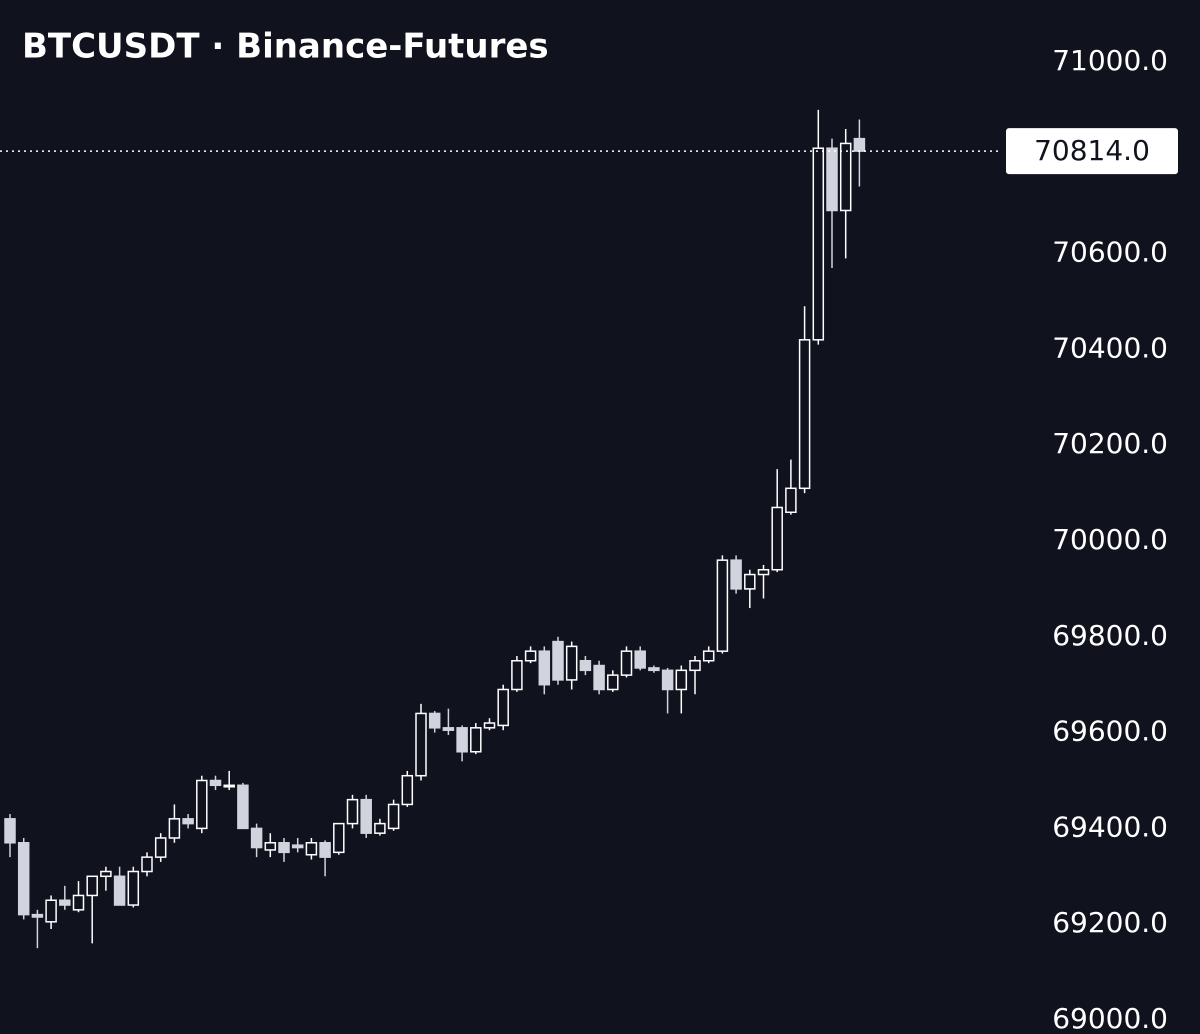 This screenshot has width=1200, height=1034. What do you see at coordinates (1110, 922) in the screenshot?
I see `y-tick-label: 69200.0` at bounding box center [1110, 922].